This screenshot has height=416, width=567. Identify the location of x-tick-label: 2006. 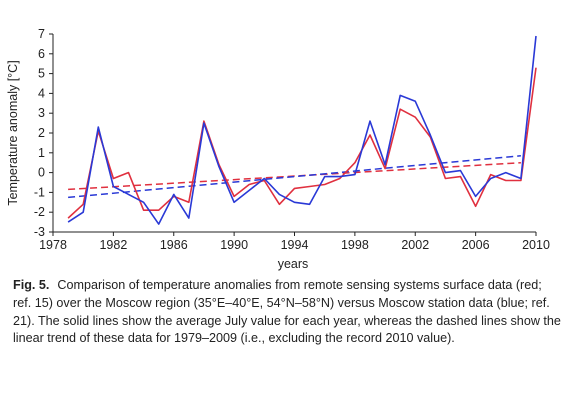
(476, 245).